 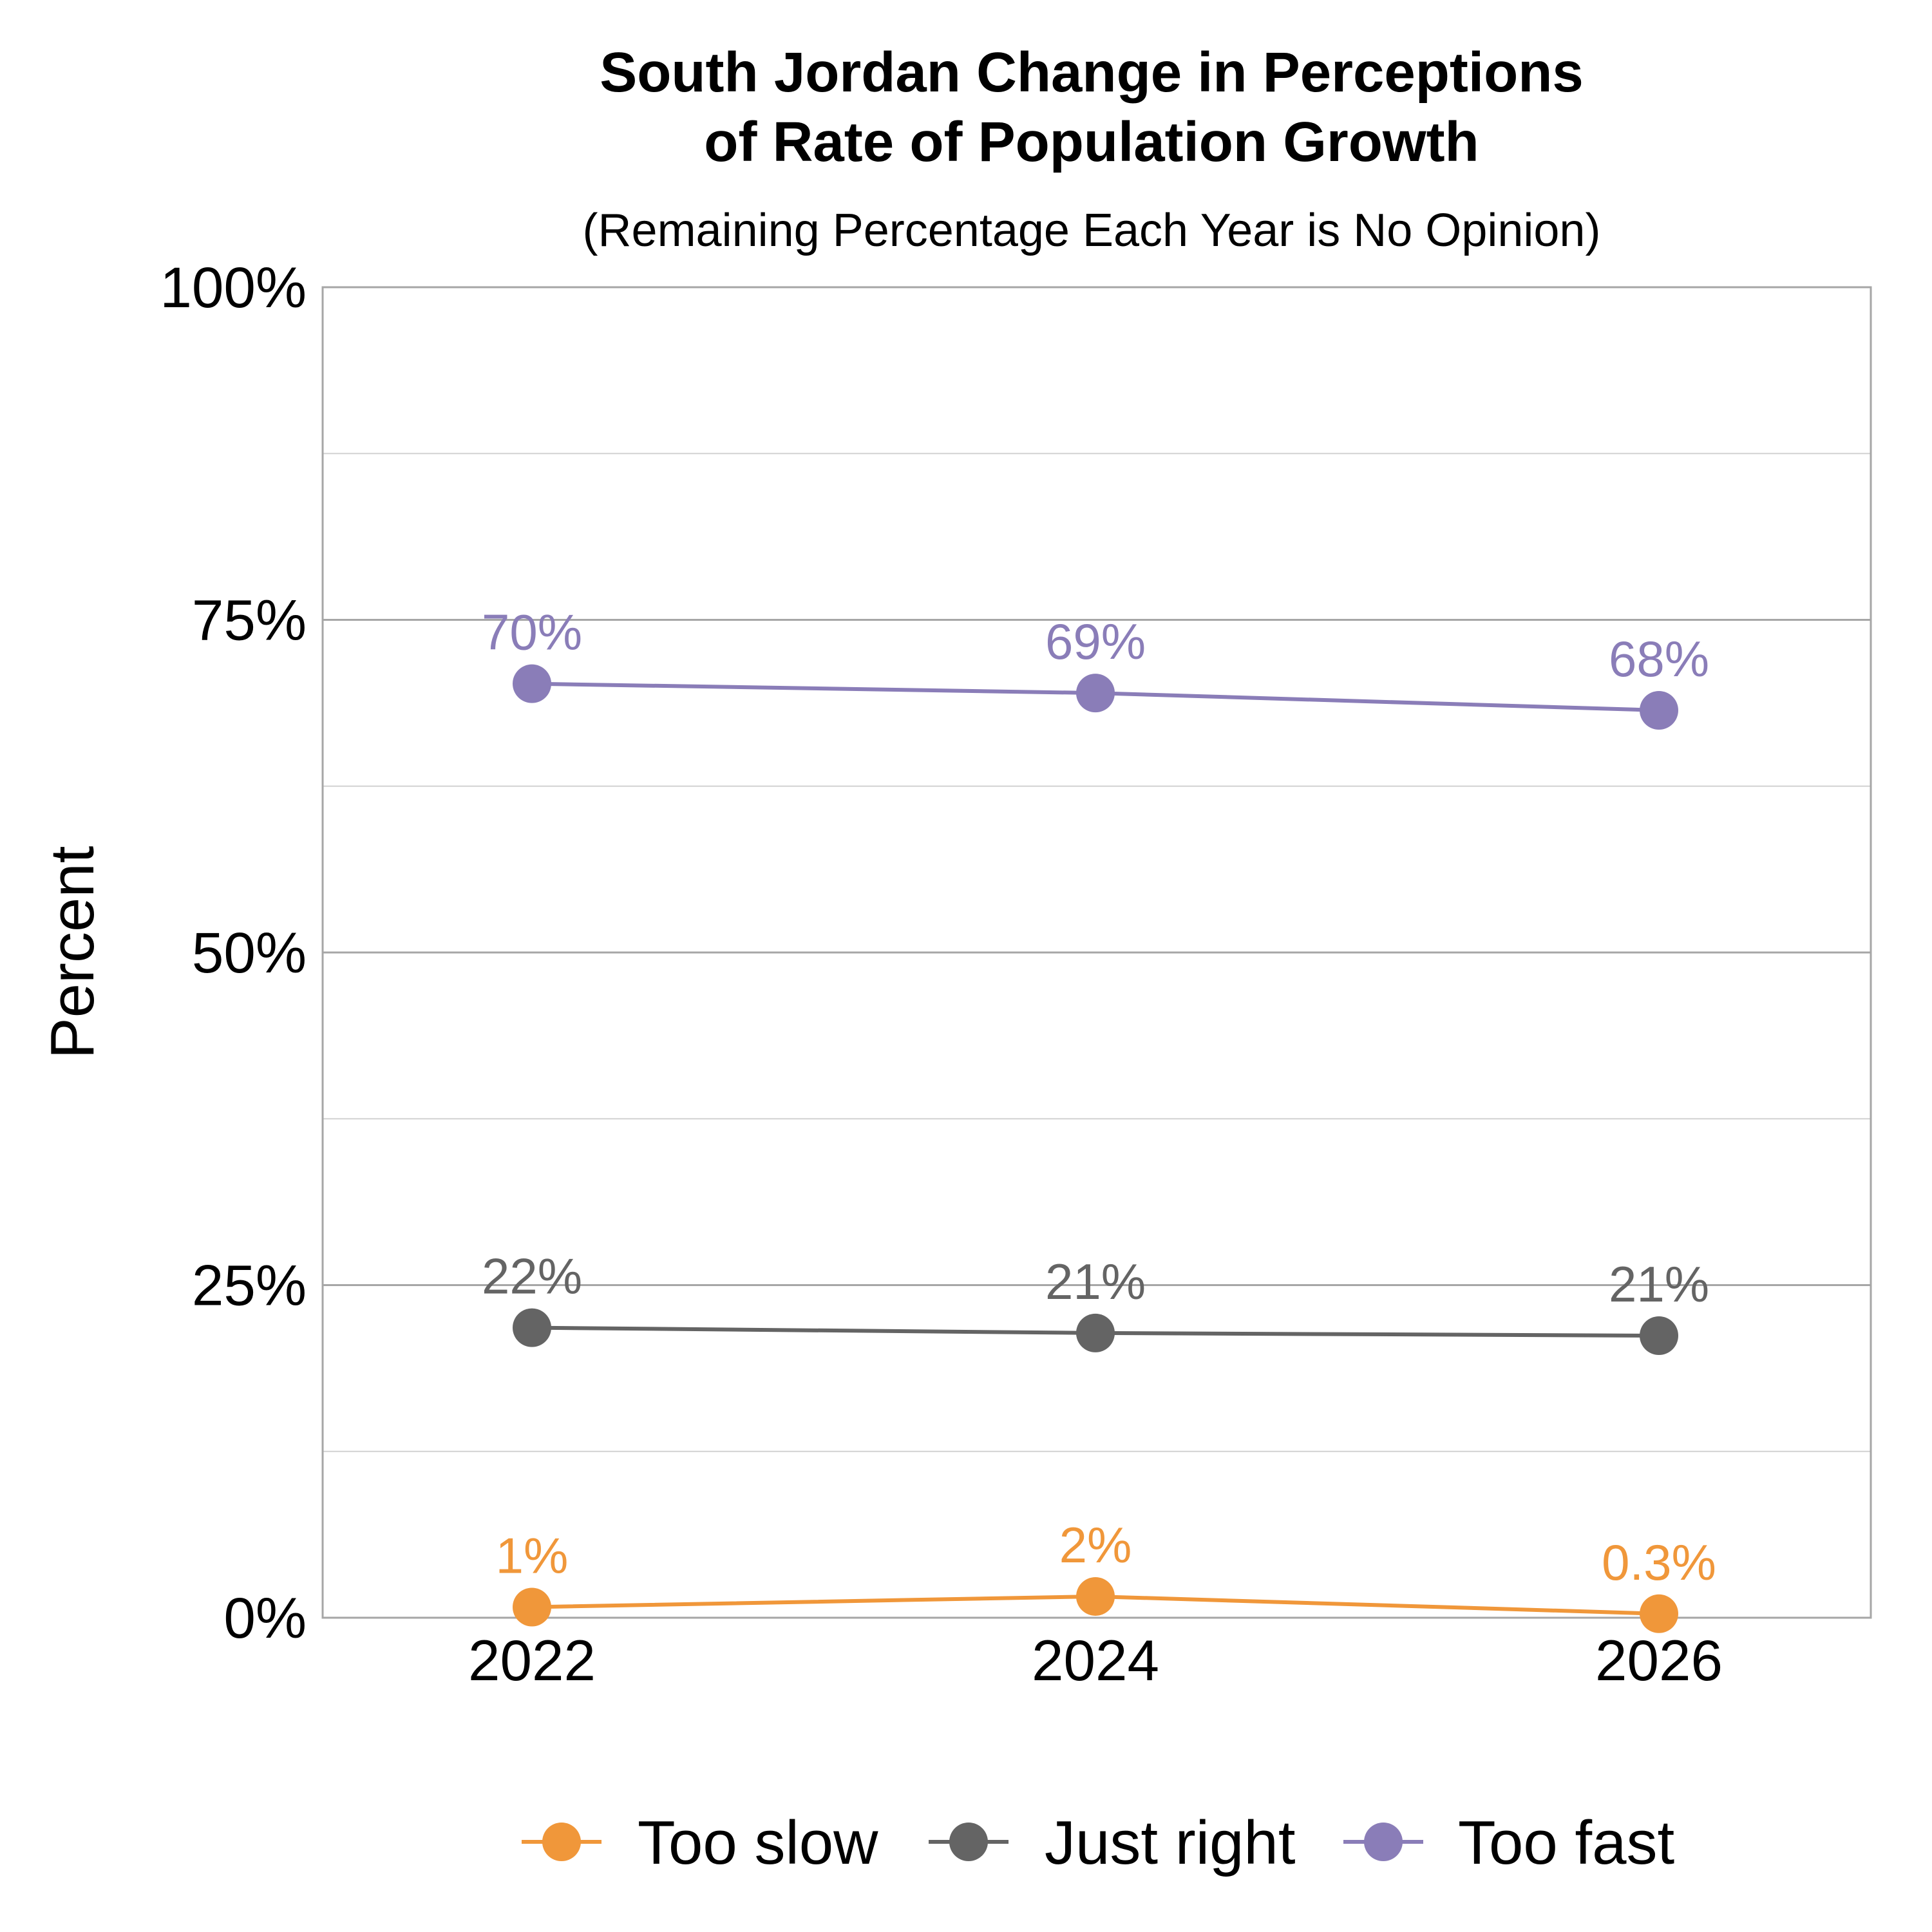 I want to click on data-label: 70%, so click(x=532, y=633).